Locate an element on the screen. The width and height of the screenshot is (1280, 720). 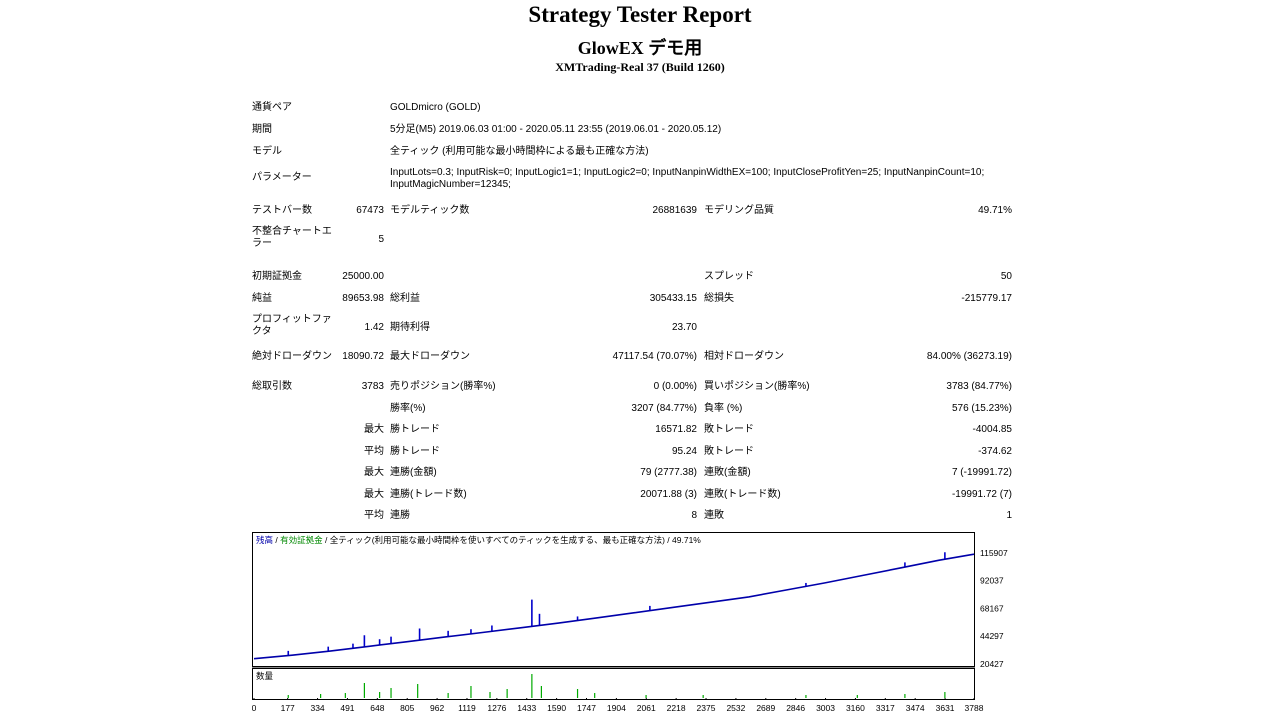
x-tick-label: 0 is located at coordinates (254, 708).